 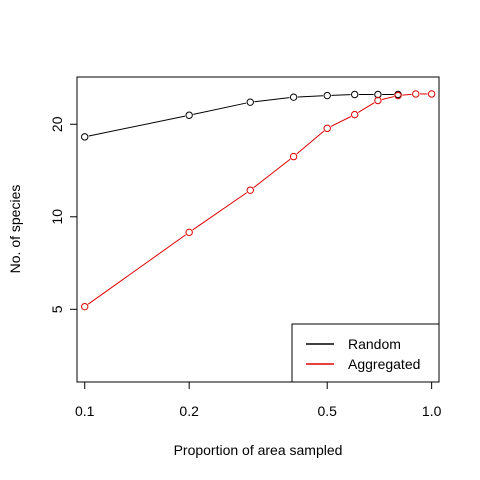 What do you see at coordinates (327, 411) in the screenshot?
I see `x-tick-label: 0.5` at bounding box center [327, 411].